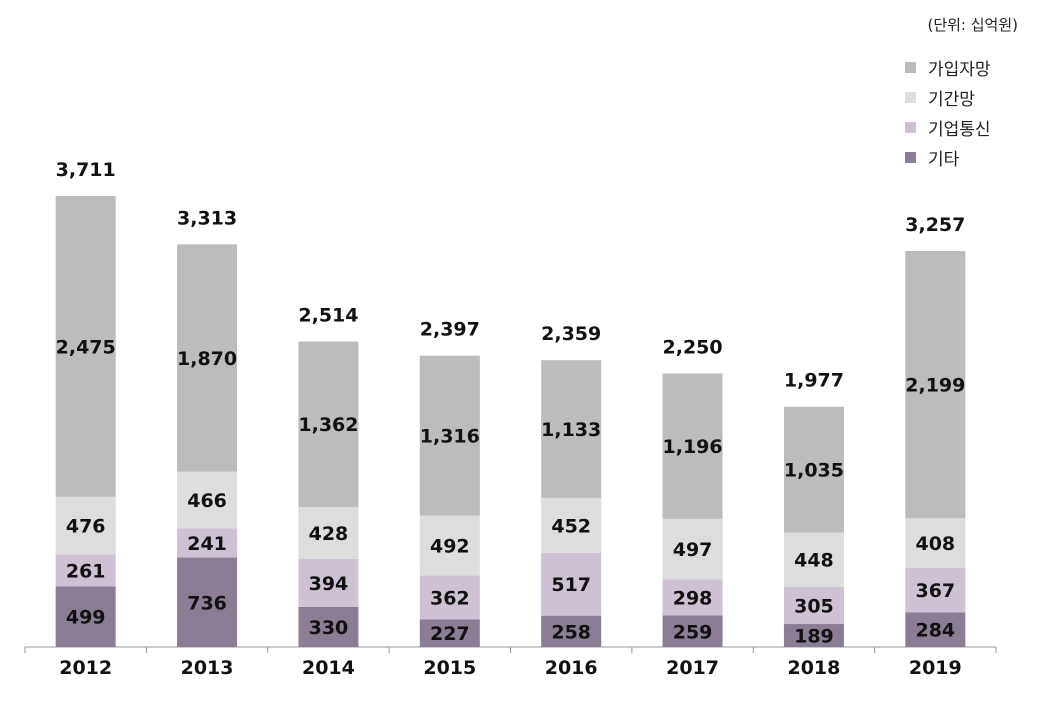 Image resolution: width=1056 pixels, height=712 pixels. I want to click on x-tick-label: 2012, so click(85, 668).